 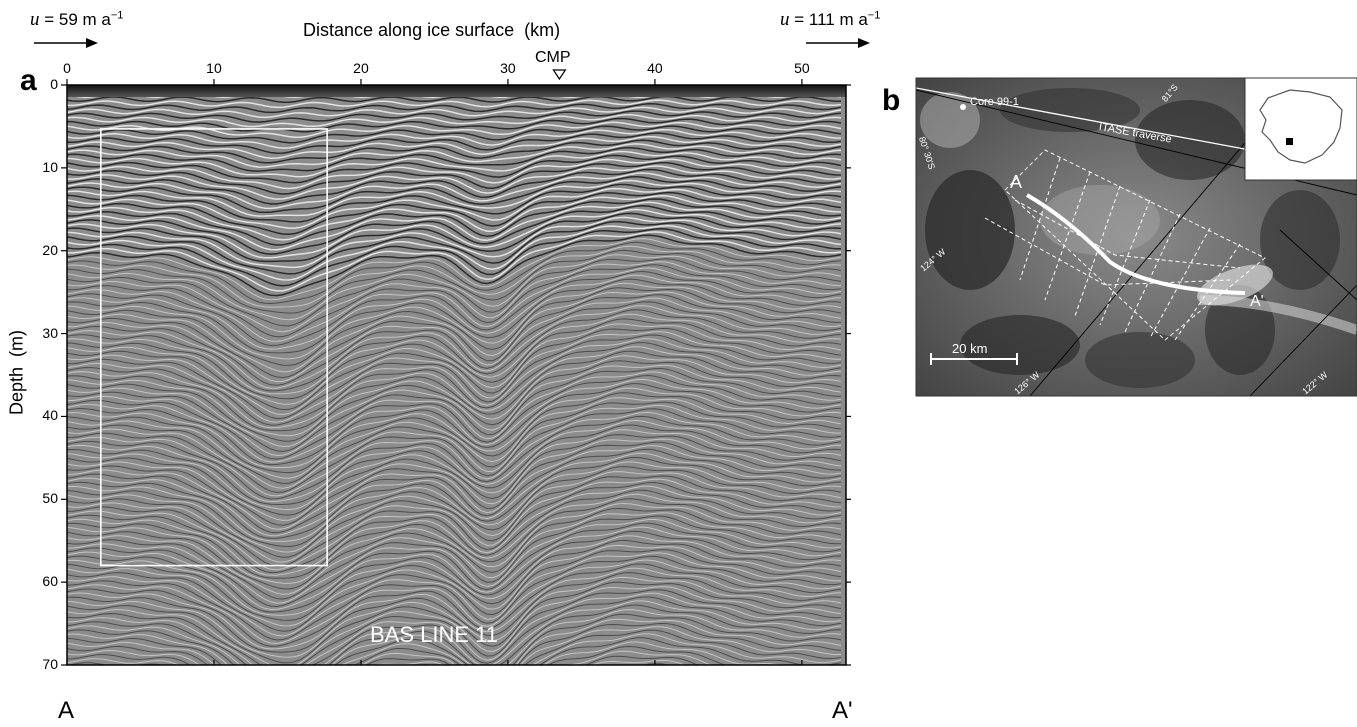 What do you see at coordinates (54, 84) in the screenshot?
I see `y-tick-label: 0` at bounding box center [54, 84].